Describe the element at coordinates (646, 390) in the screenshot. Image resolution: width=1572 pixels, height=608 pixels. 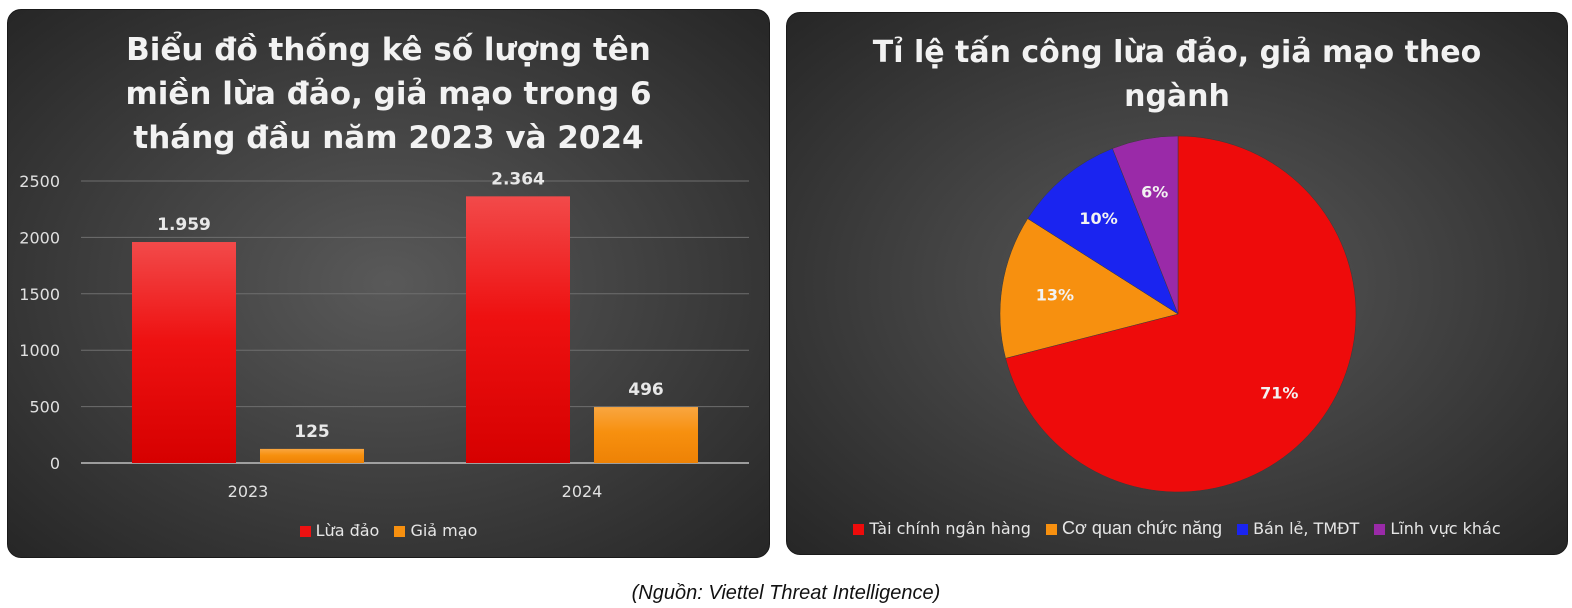
I see `data-label: 496` at that location.